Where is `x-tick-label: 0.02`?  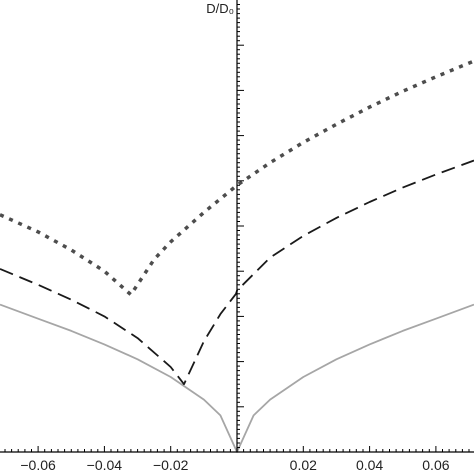 x-tick-label: 0.02 is located at coordinates (303, 465).